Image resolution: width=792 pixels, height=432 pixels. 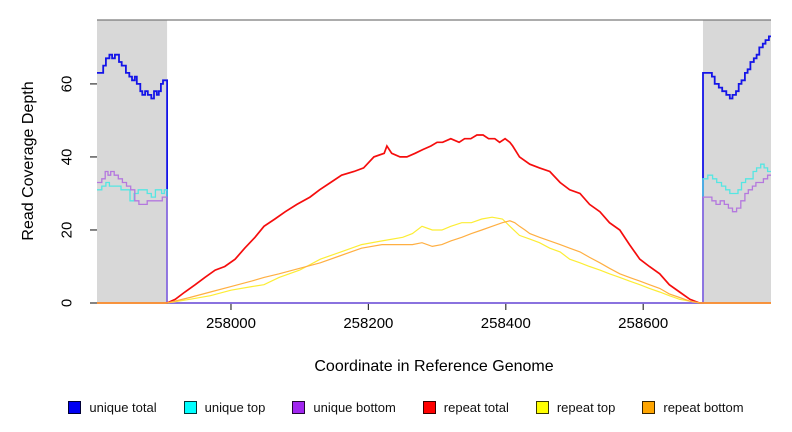 I want to click on legend-label: unique bottom, so click(x=354, y=407).